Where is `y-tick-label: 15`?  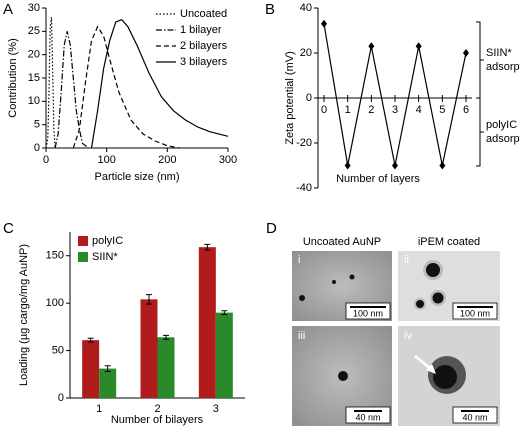
y-tick-label: 15 is located at coordinates (34, 78).